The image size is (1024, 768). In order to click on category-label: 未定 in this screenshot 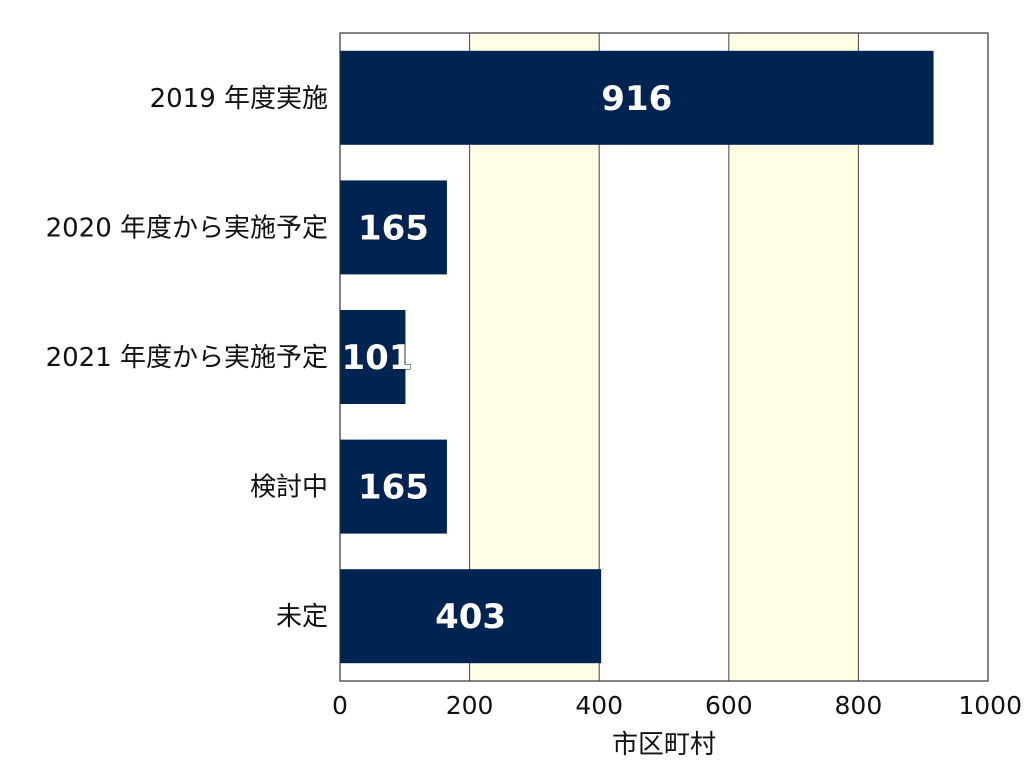, I will do `click(302, 617)`.